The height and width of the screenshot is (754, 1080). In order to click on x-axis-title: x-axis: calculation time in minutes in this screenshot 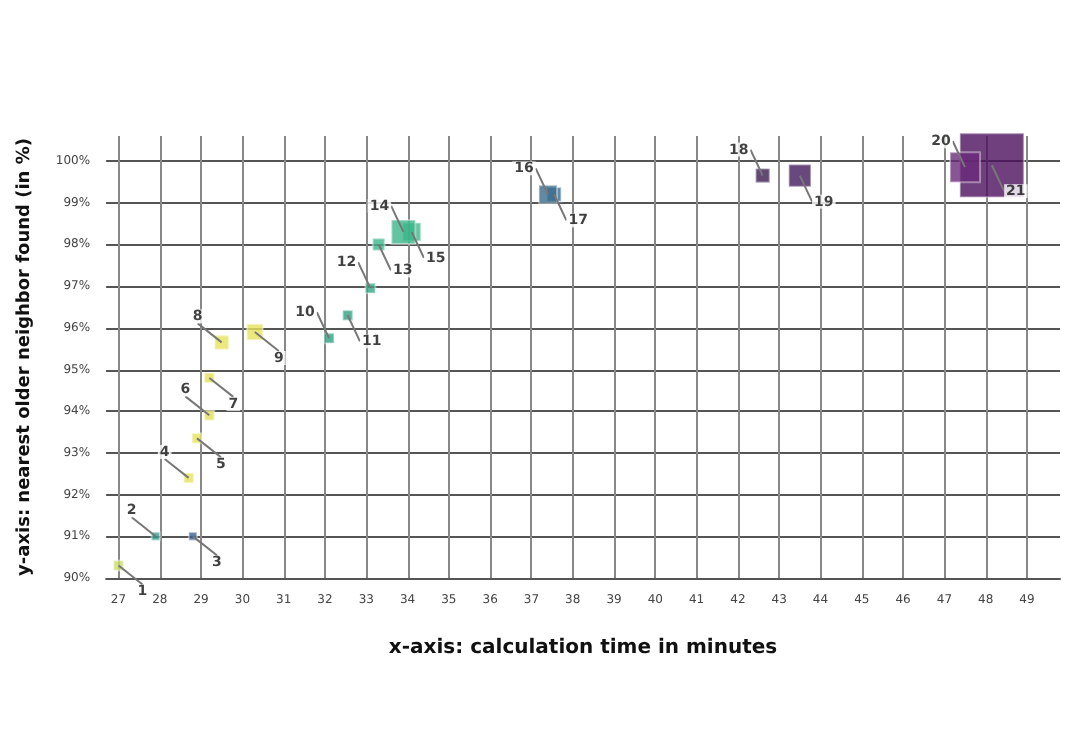, I will do `click(583, 648)`.